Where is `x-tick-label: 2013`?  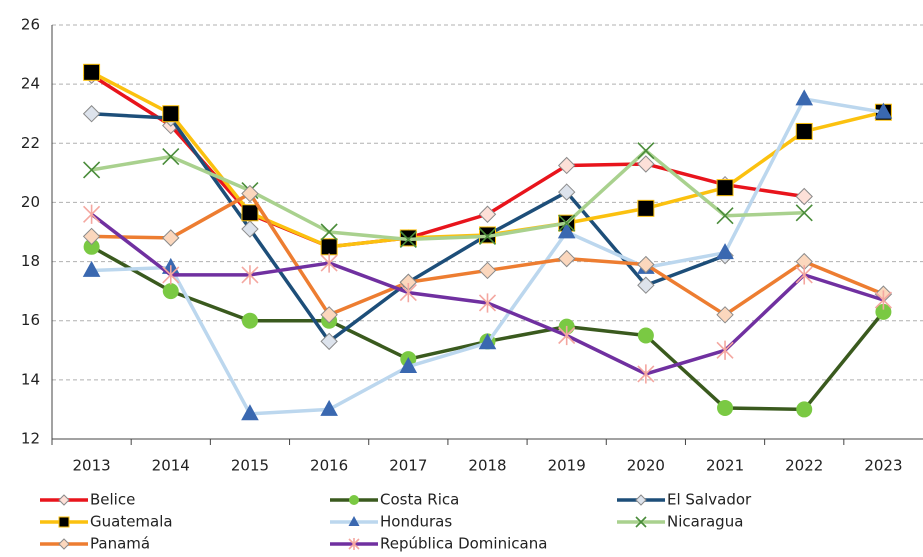 x-tick-label: 2013 is located at coordinates (91, 466).